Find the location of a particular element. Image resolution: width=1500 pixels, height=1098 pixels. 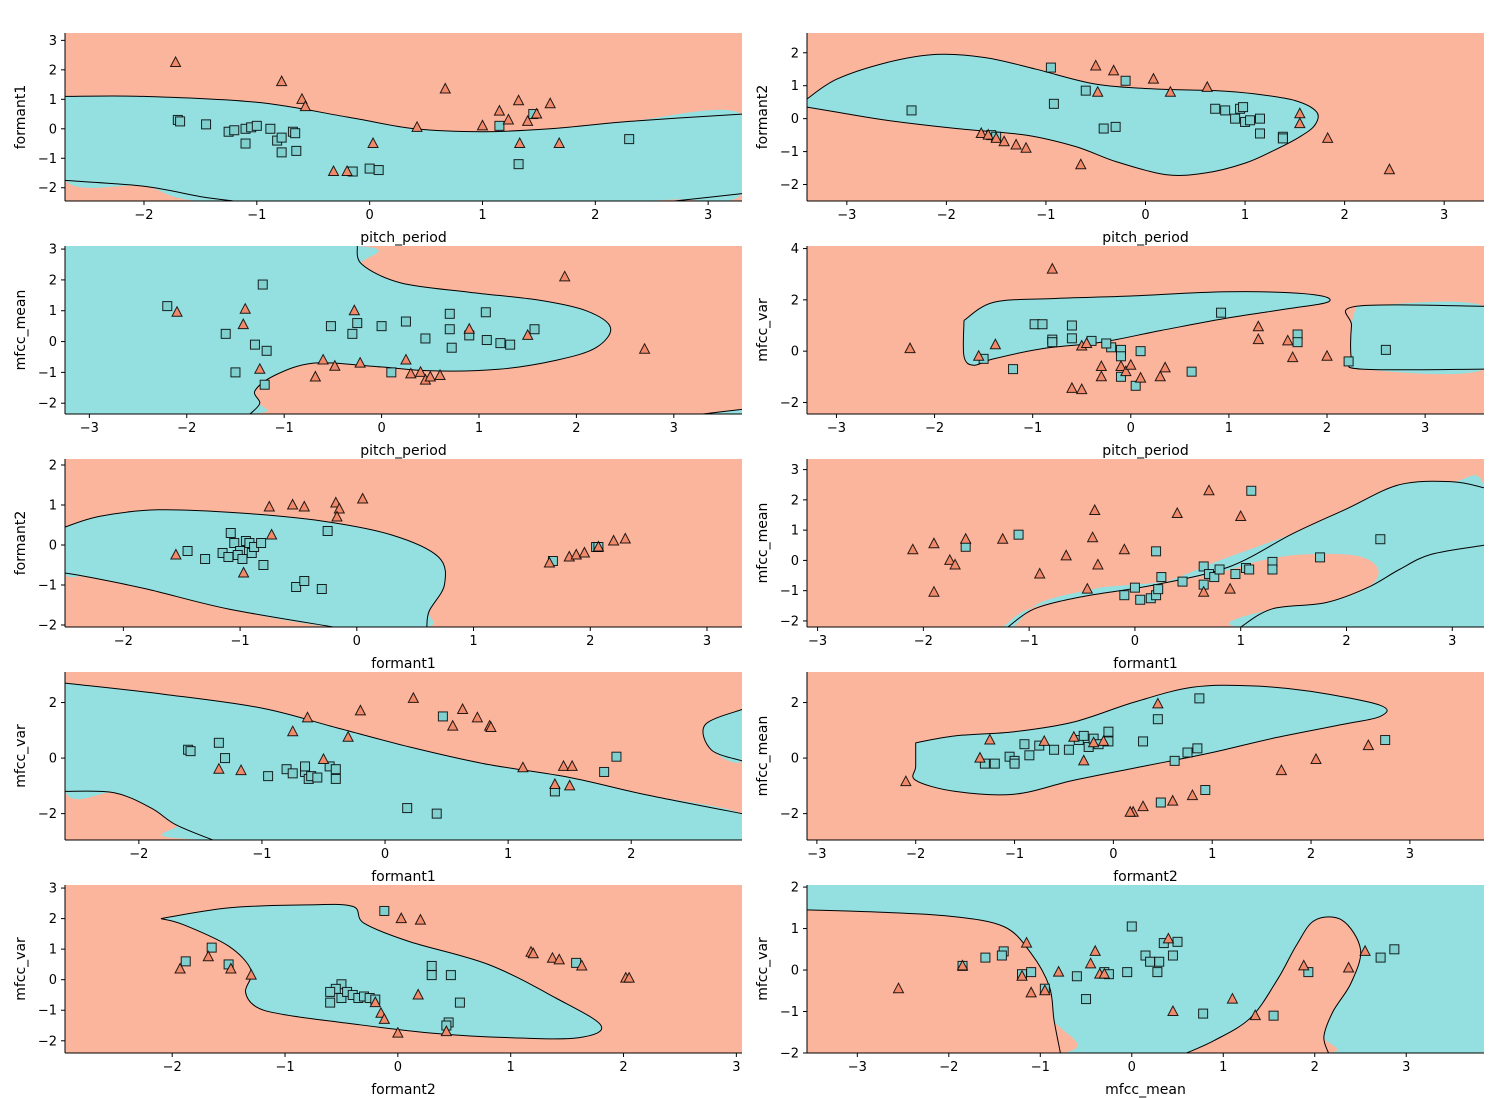

subplot-5: −2 −1 0 1 2 3 −2 −1 0 1 2 formant1 formant2 is located at coordinates (377, 565).